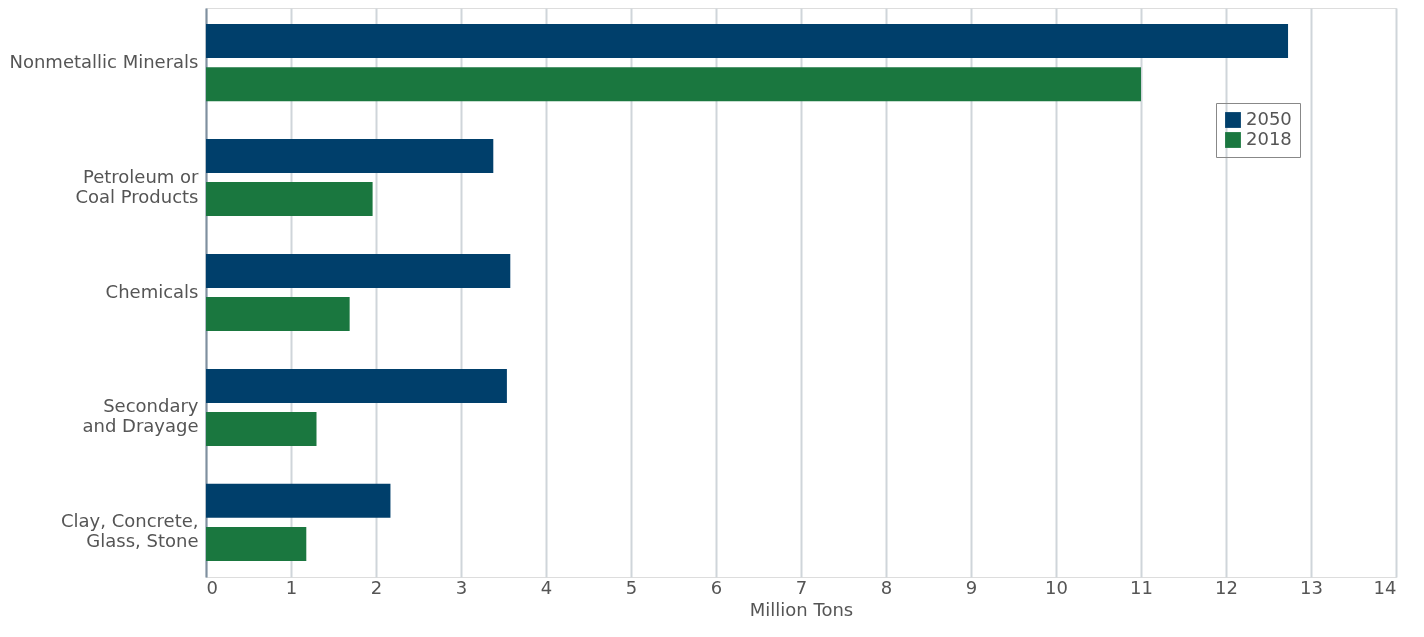 This screenshot has width=1424, height=637. What do you see at coordinates (886, 587) in the screenshot?
I see `x-tick-label: 8` at bounding box center [886, 587].